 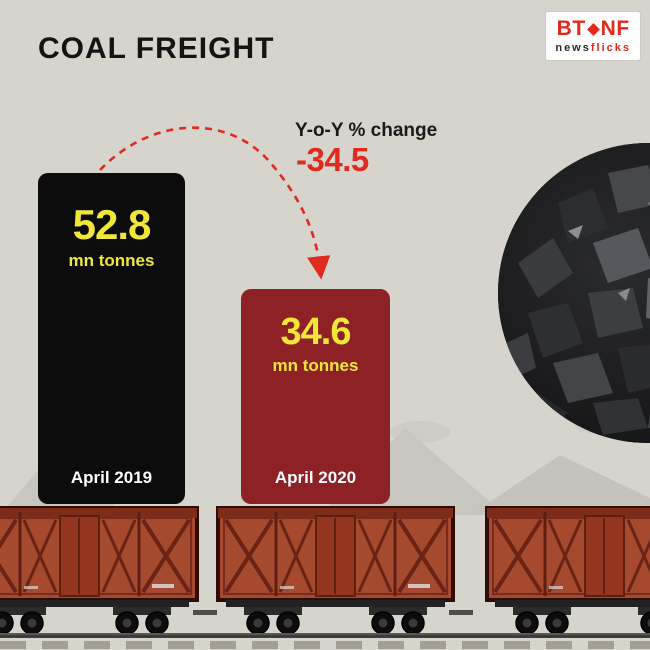 What do you see at coordinates (610, 48) in the screenshot?
I see `logo-flicks-text: flicks` at bounding box center [610, 48].